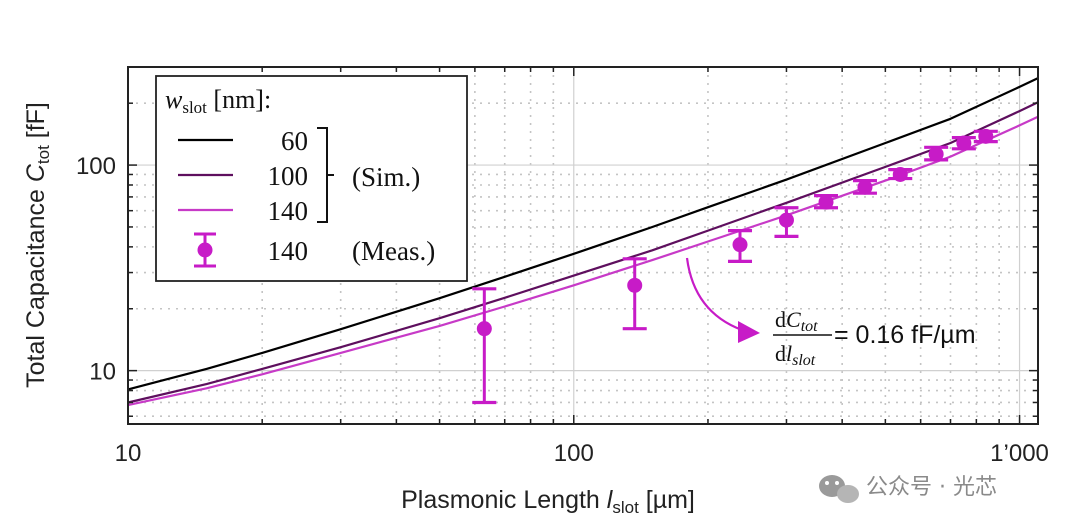 The width and height of the screenshot is (1080, 531). Describe the element at coordinates (931, 487) in the screenshot. I see `watermark-text: 公众号 · 光芯` at that location.